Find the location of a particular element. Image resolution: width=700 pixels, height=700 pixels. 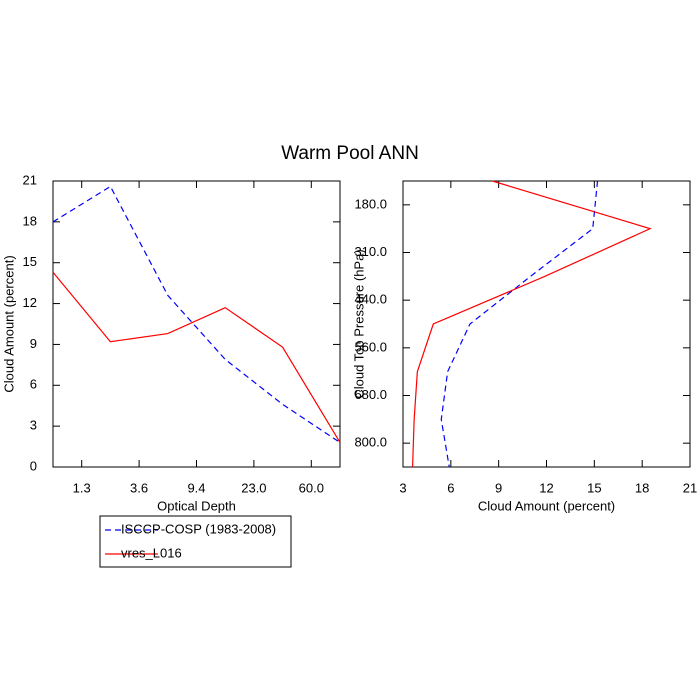

y-tick-label: 440.0 is located at coordinates (370, 299).